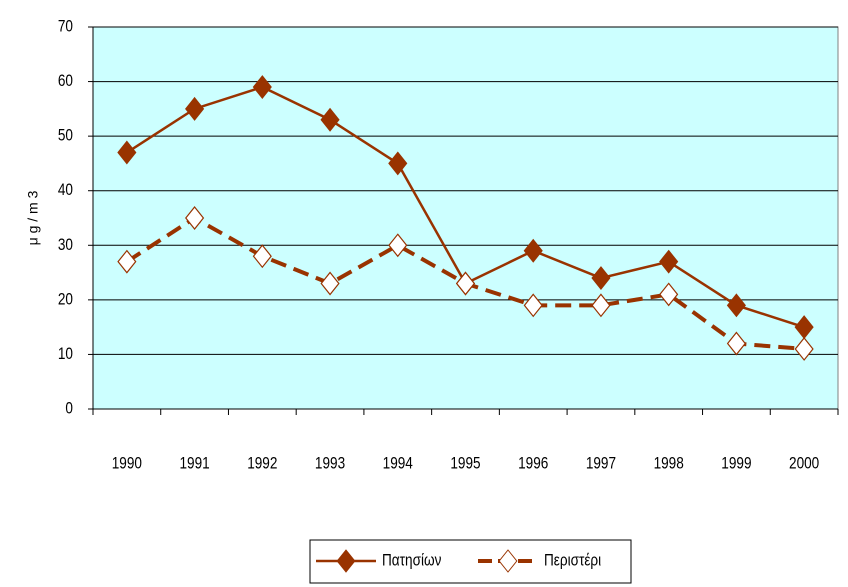 The image size is (848, 587). Describe the element at coordinates (65, 81) in the screenshot. I see `y-tick-label: 60` at that location.